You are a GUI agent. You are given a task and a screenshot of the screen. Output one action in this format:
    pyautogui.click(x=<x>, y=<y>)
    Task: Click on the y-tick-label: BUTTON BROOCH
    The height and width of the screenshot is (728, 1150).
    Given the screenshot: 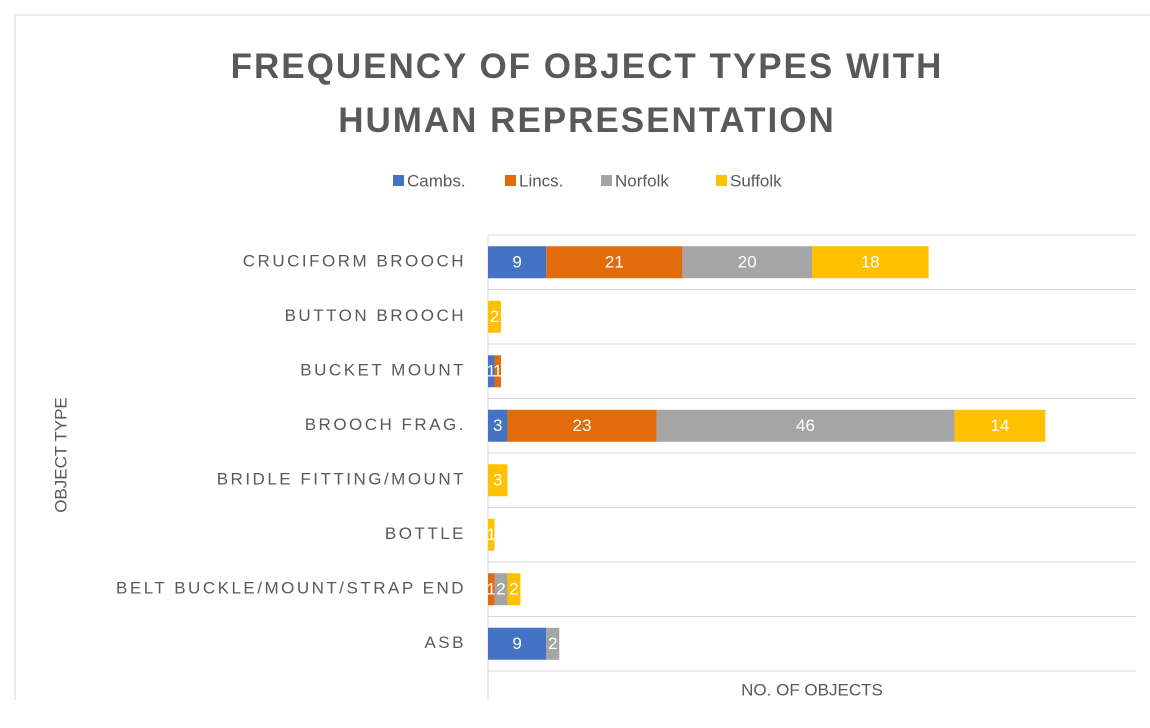 What is the action you would take?
    pyautogui.click(x=375, y=315)
    